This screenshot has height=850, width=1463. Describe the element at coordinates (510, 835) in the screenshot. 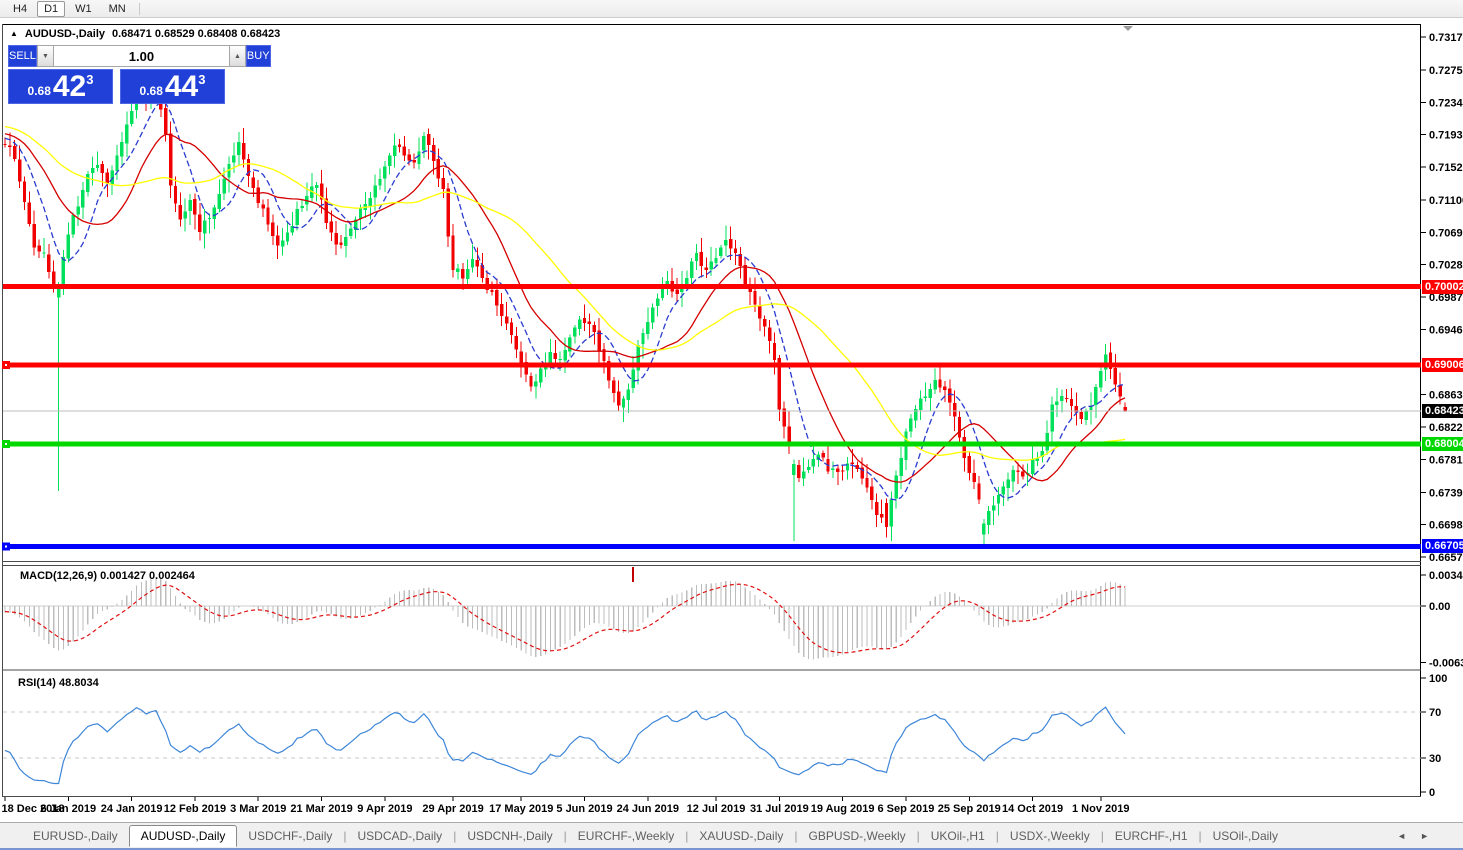

I see `chart-tab-usdcnh-daily: USDCNH-,Daily` at that location.